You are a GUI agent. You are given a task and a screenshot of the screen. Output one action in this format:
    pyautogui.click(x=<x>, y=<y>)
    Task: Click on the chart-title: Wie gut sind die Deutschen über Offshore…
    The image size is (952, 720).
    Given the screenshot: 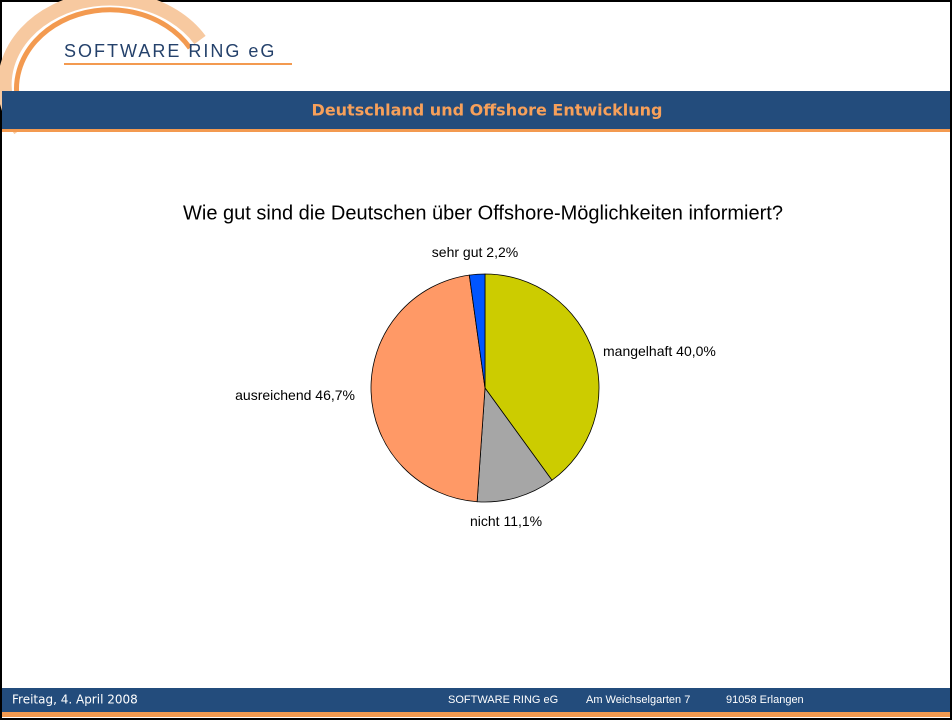 What is the action you would take?
    pyautogui.click(x=483, y=213)
    